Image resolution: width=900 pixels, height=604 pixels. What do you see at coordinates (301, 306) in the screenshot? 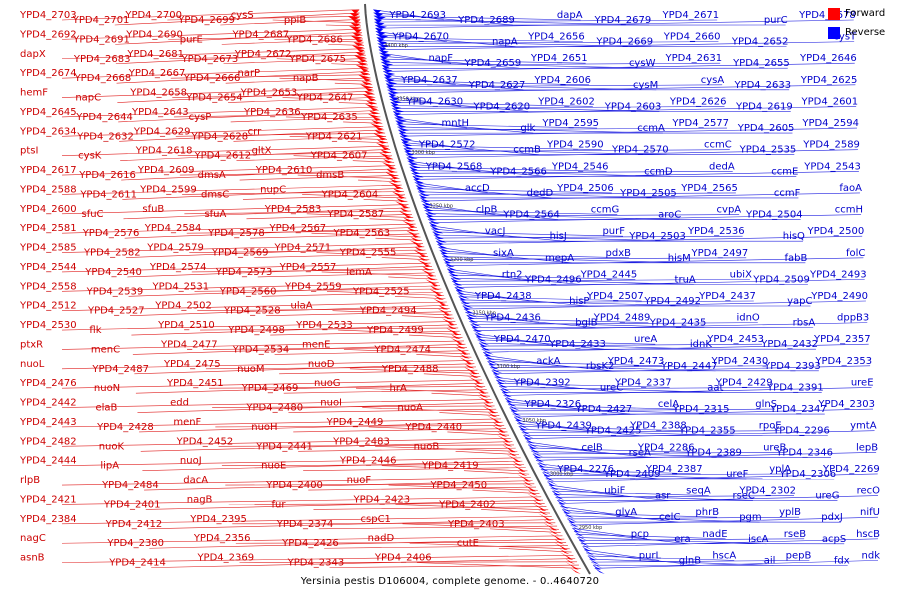
I see `forward-gene-label: ulaA` at bounding box center [301, 306].